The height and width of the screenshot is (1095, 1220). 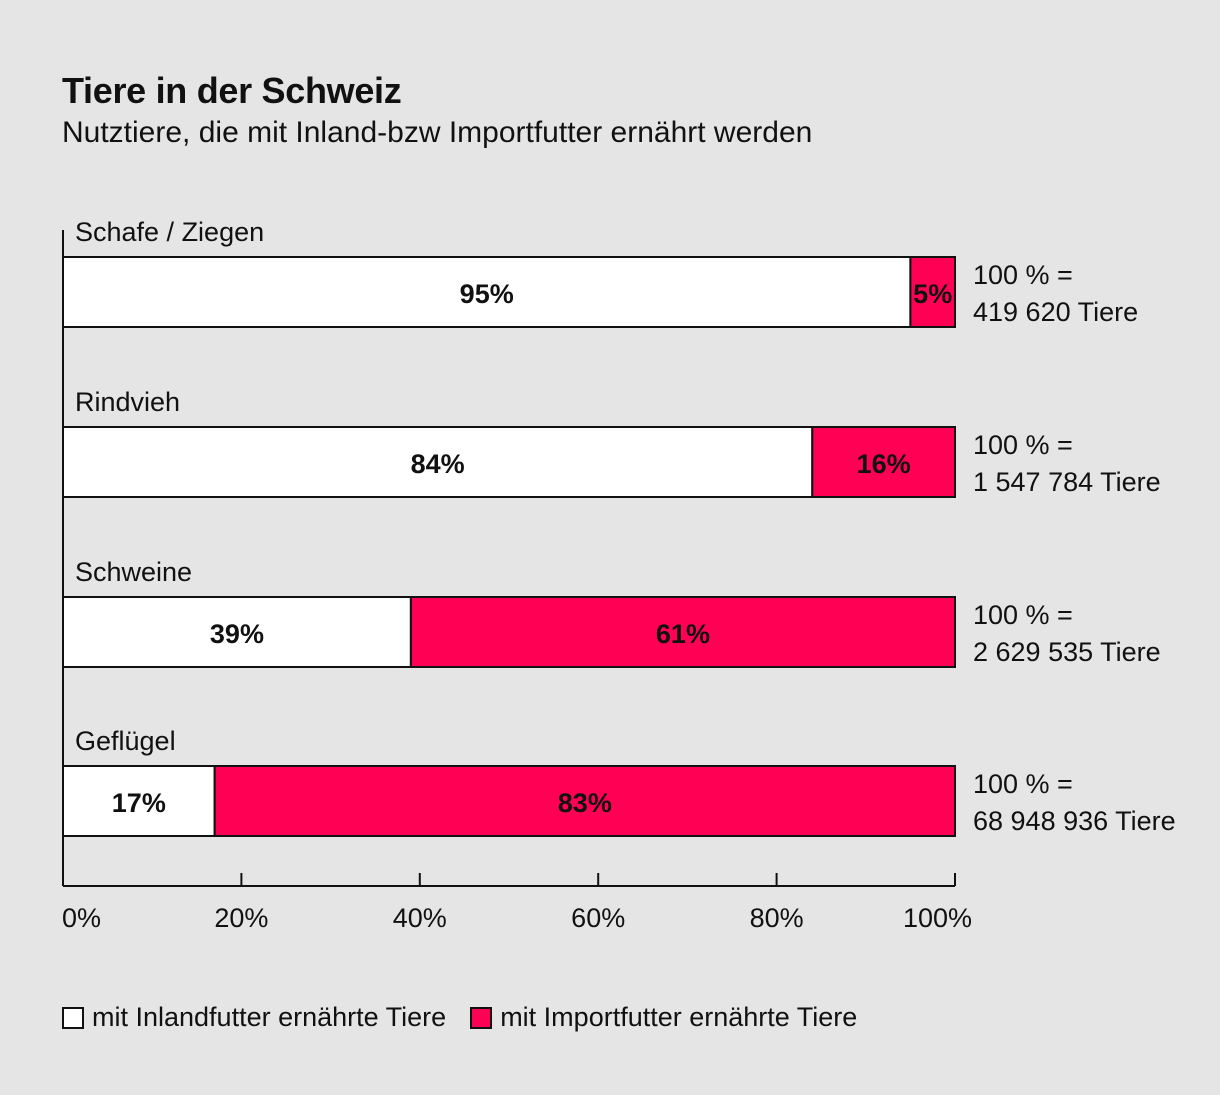 I want to click on legend-swatch-import, so click(x=481, y=1017).